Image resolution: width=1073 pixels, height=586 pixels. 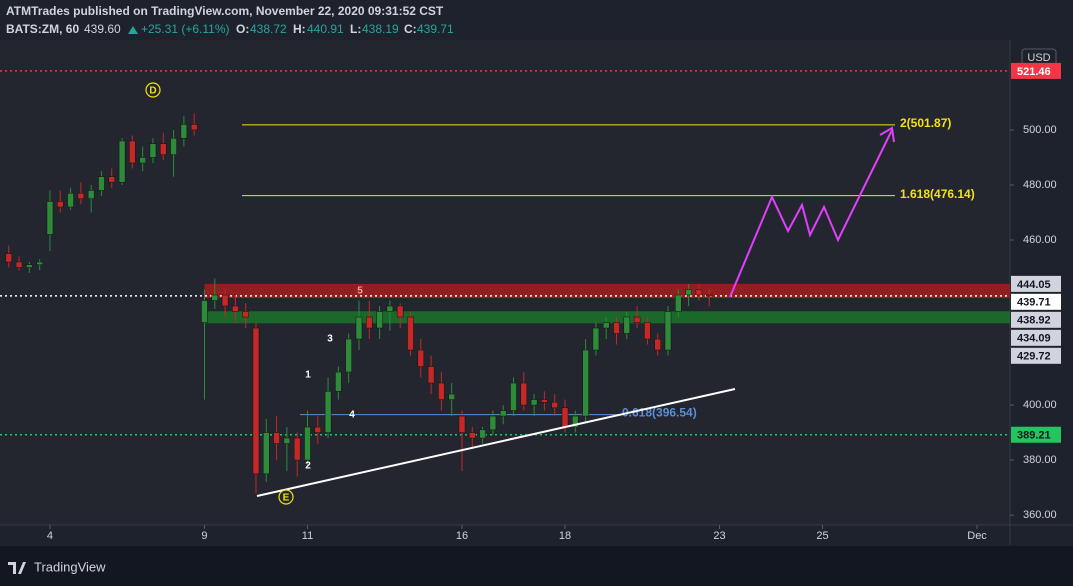 What do you see at coordinates (925, 123) in the screenshot?
I see `fib-label: 2(501.87)` at bounding box center [925, 123].